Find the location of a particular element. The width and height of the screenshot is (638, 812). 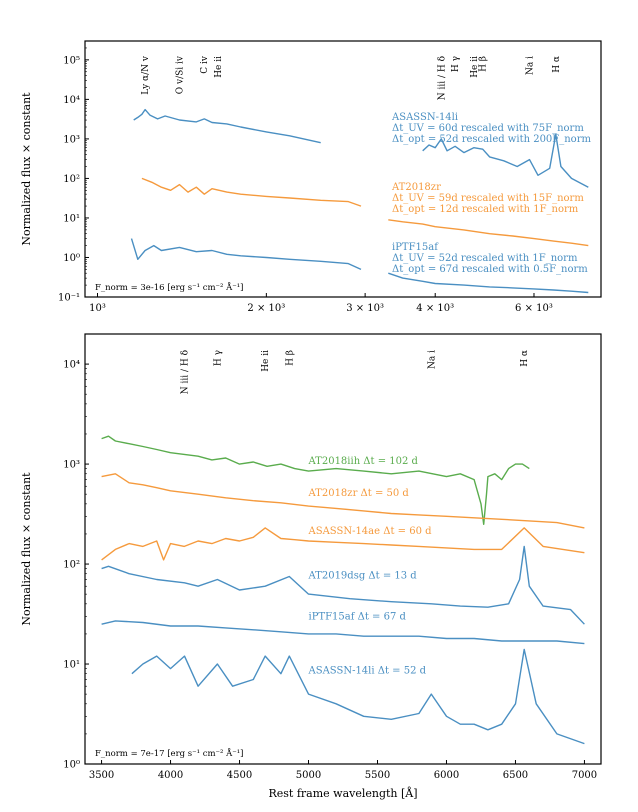

series-label: iPTF15af is located at coordinates (415, 247).